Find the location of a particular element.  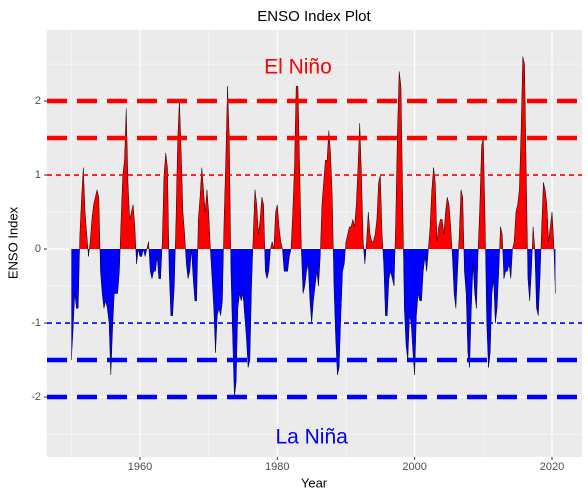

y-tick-label: -1 is located at coordinates (36, 323).